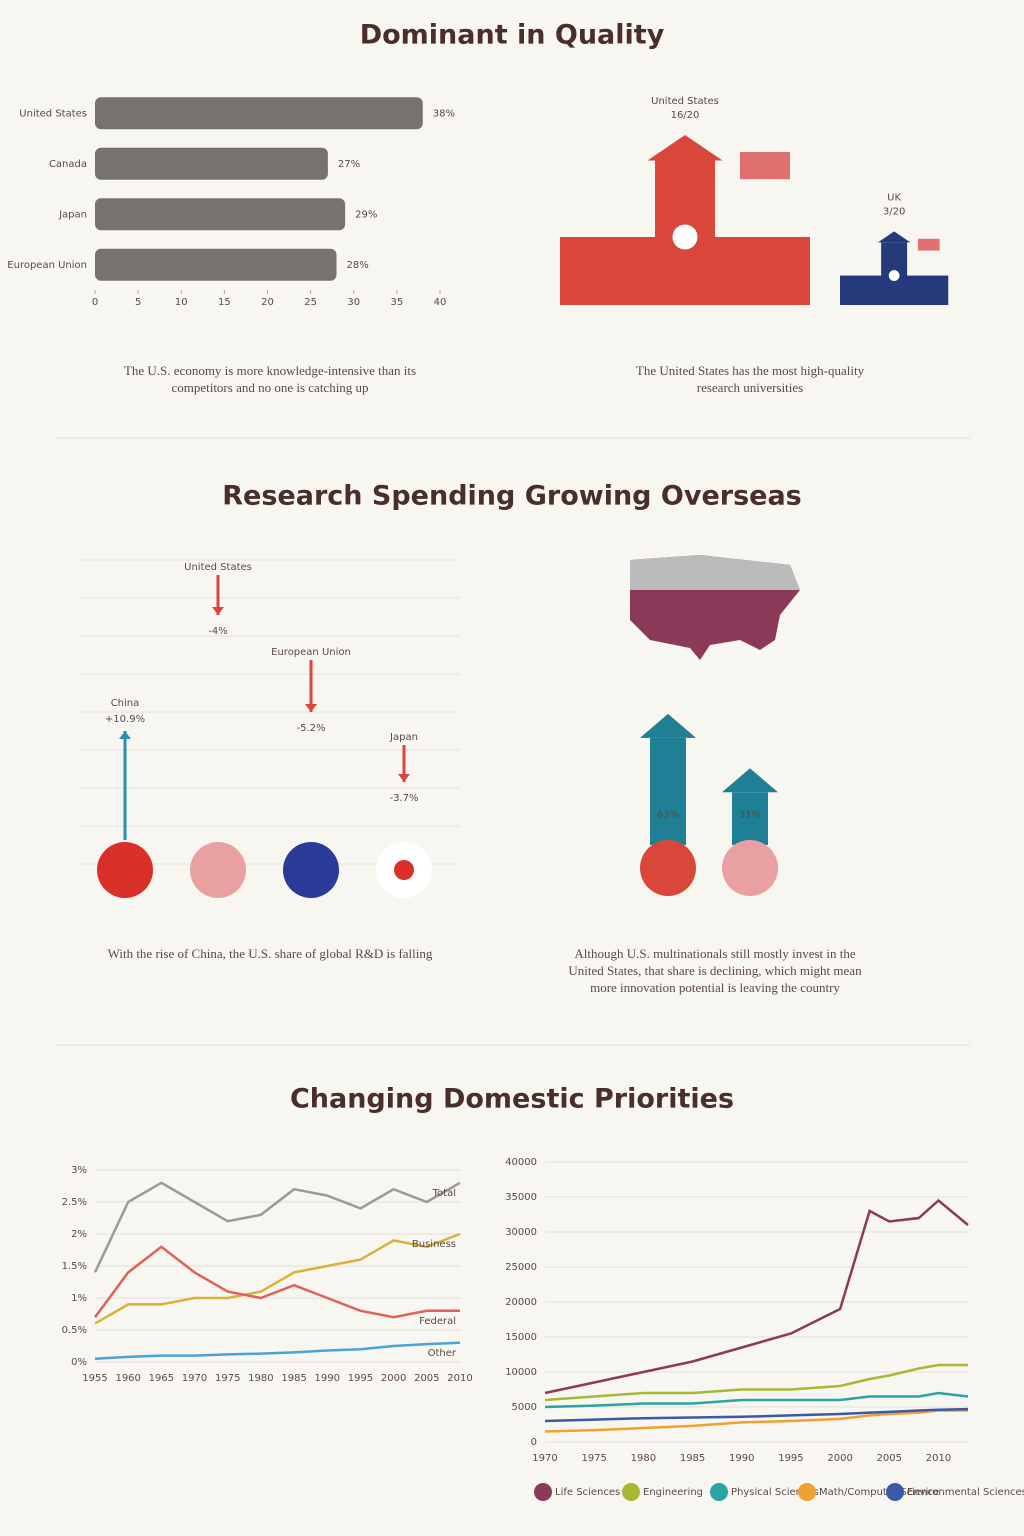 The width and height of the screenshot is (1024, 1536). Describe the element at coordinates (74, 1330) in the screenshot. I see `y-tick-label: 0.5%` at that location.